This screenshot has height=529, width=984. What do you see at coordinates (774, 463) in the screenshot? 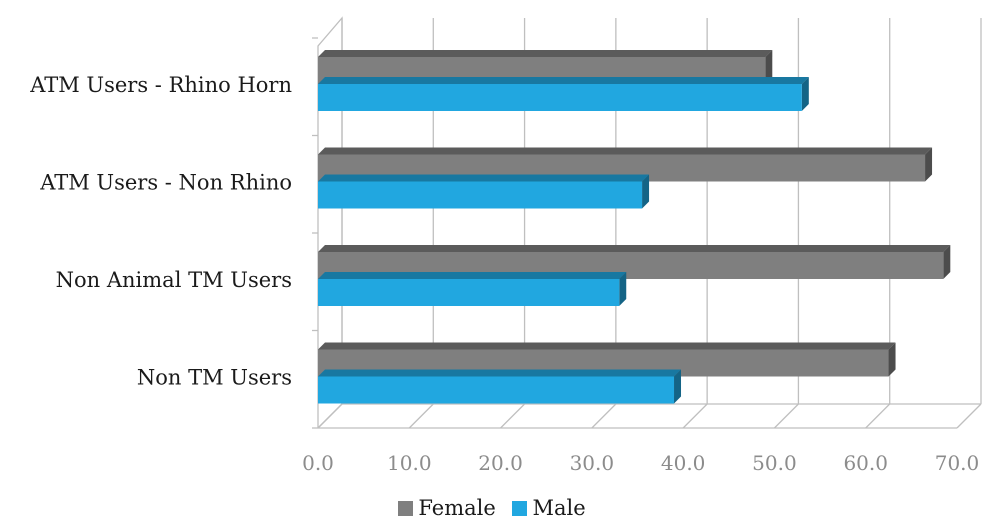
I see `x-tick-label-5: 50.0` at bounding box center [774, 463].